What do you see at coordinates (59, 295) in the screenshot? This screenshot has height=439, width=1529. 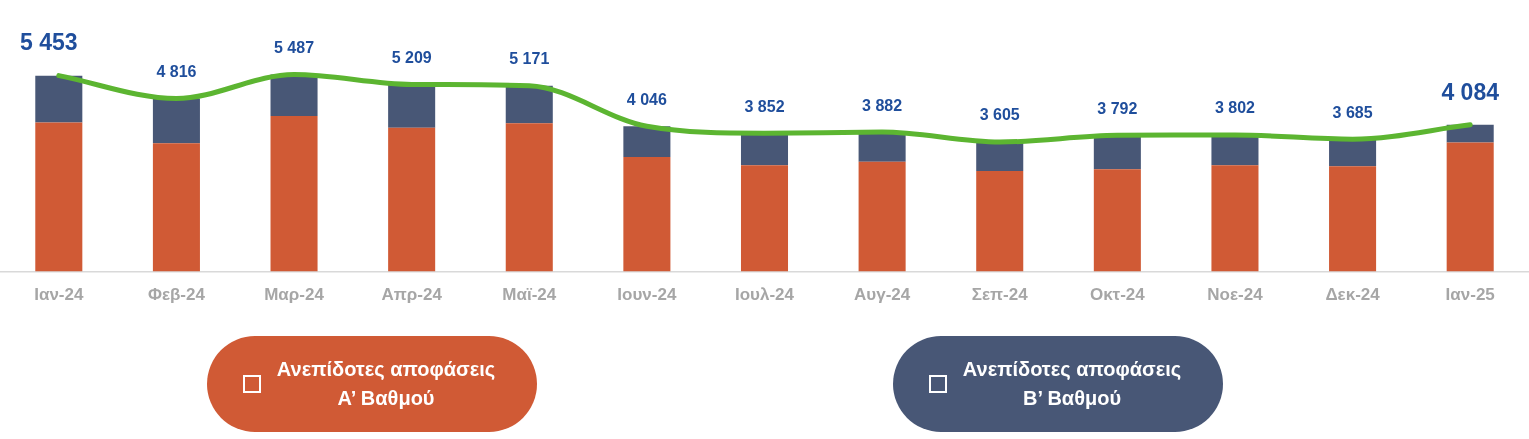 I see `x-tick-label: Ιαν-24` at bounding box center [59, 295].